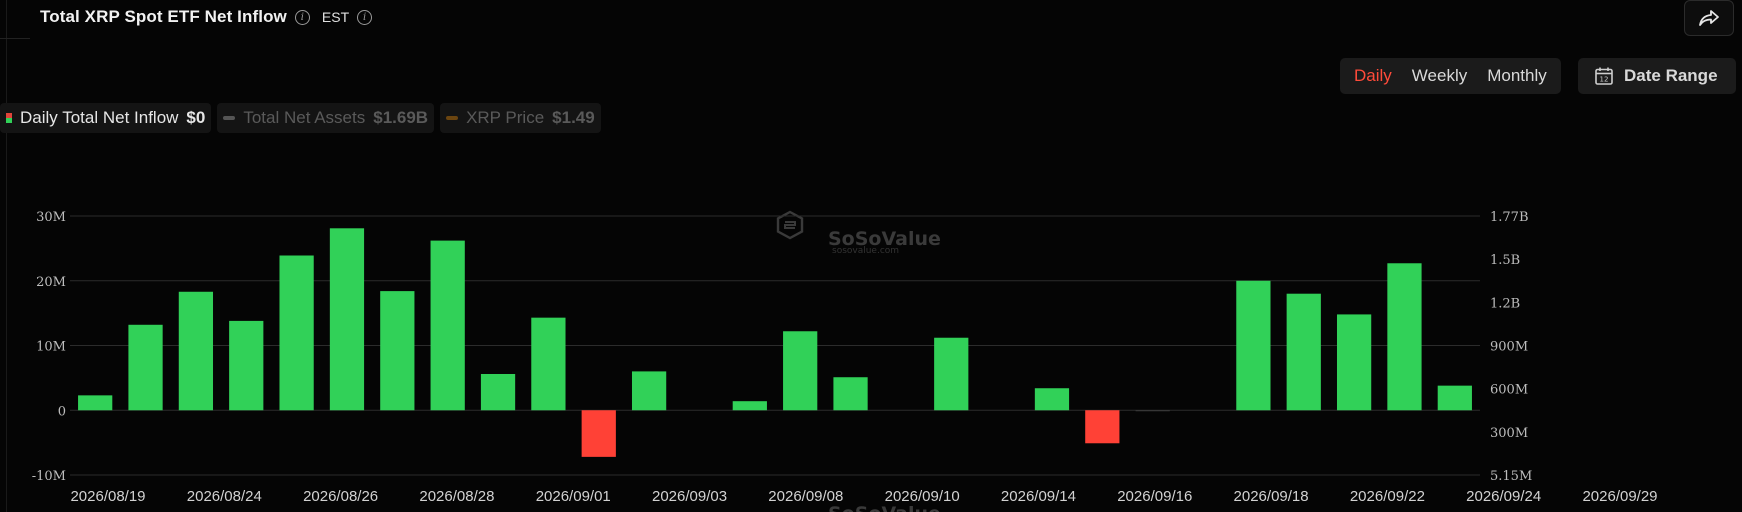  What do you see at coordinates (196, 117) in the screenshot?
I see `legend-value: $0` at bounding box center [196, 117].